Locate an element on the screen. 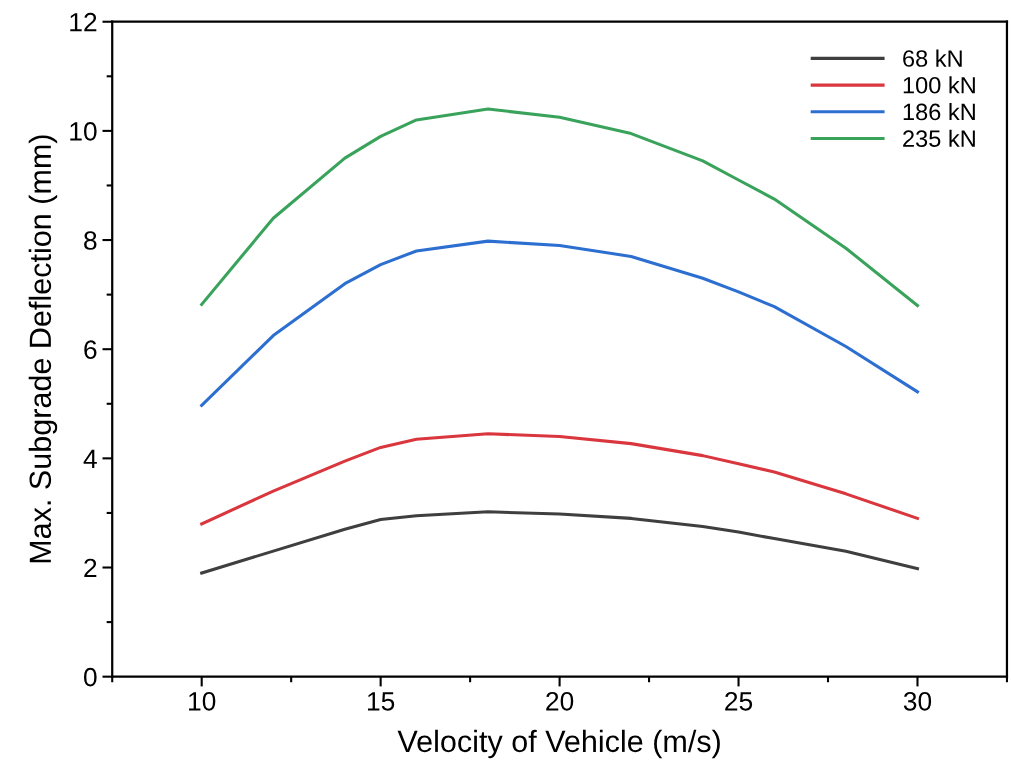 The image size is (1011, 776). y-tick-label: 12 is located at coordinates (83, 22).